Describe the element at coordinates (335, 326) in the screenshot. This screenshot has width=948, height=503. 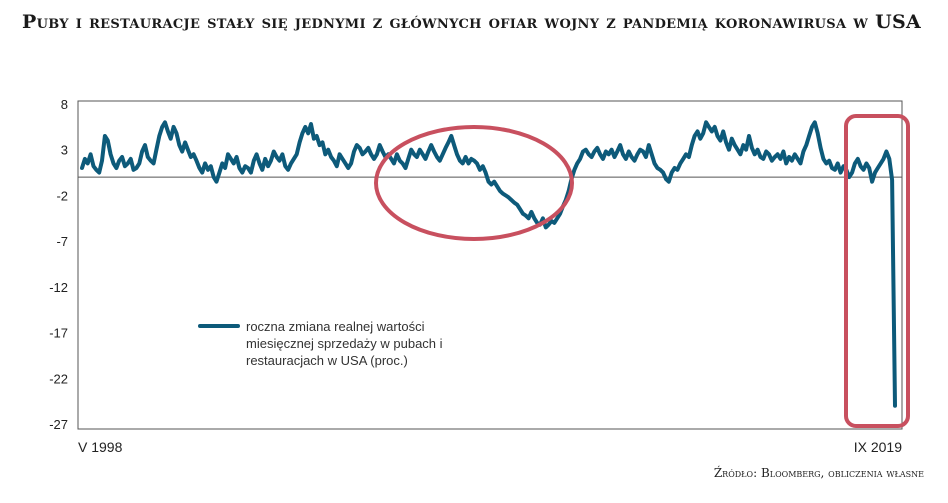
I see `legend-label-line-1: roczna zmiana realnej wartości` at that location.